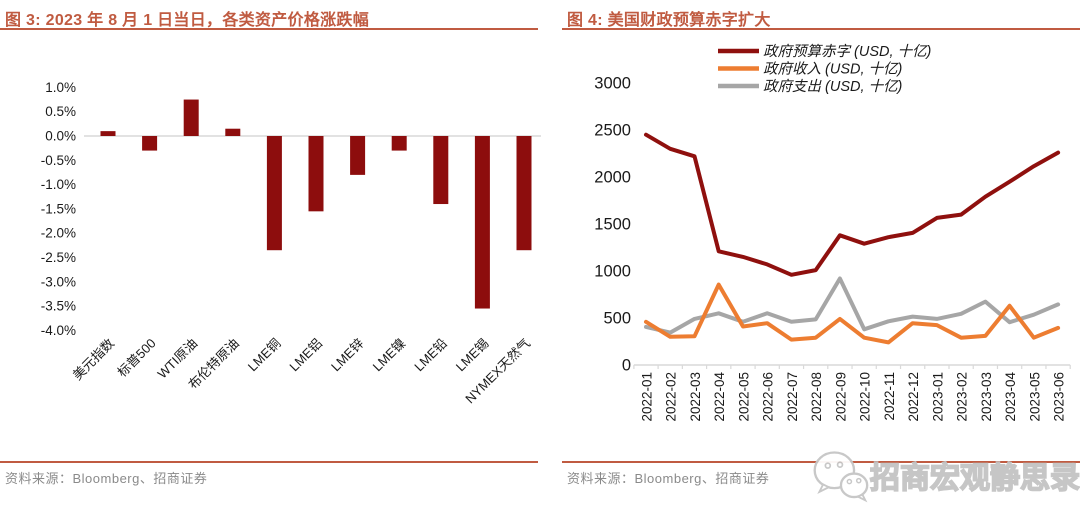 This screenshot has width=1080, height=519. I want to click on legend-label: 政府支出 (USD, 十亿), so click(832, 86).